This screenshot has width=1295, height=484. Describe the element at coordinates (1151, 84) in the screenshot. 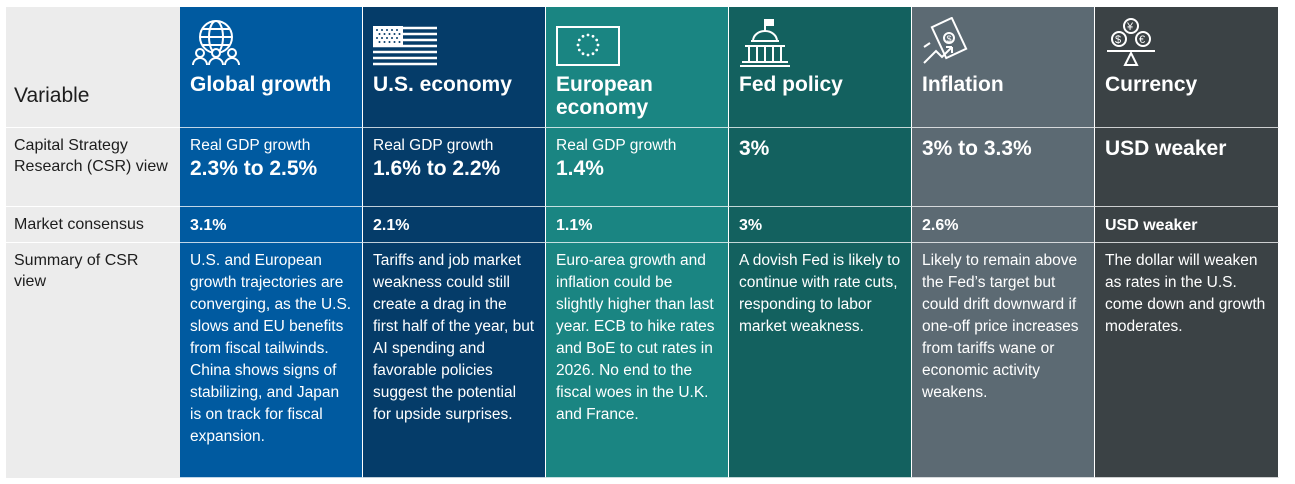

I see `column-title: Currency` at that location.